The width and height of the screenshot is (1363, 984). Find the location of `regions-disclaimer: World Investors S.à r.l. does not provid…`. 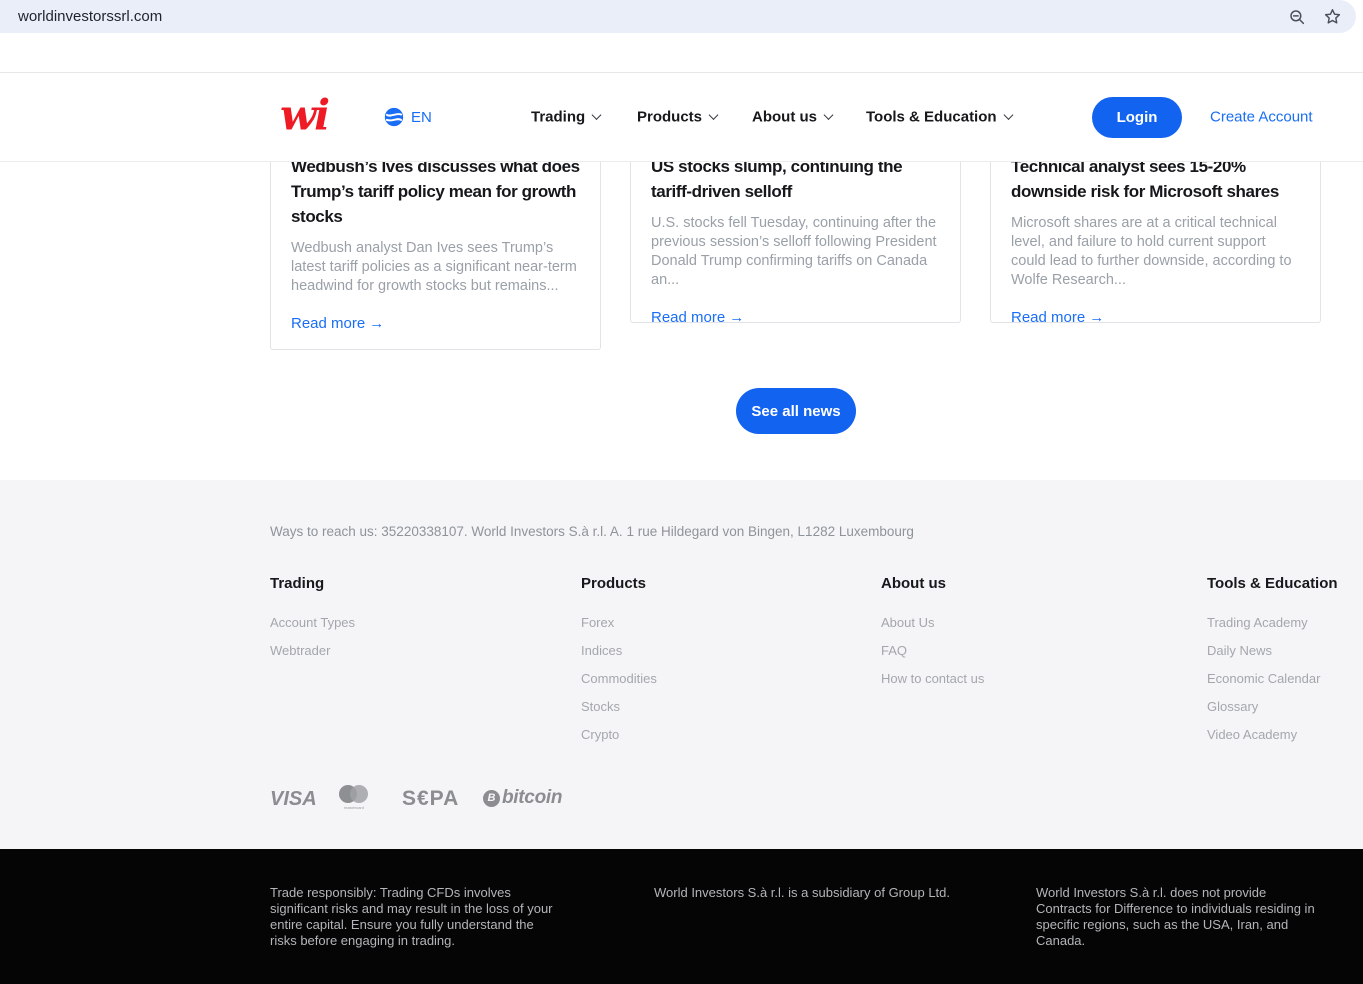

regions-disclaimer: World Investors S.à r.l. does not provid… is located at coordinates (1175, 916).